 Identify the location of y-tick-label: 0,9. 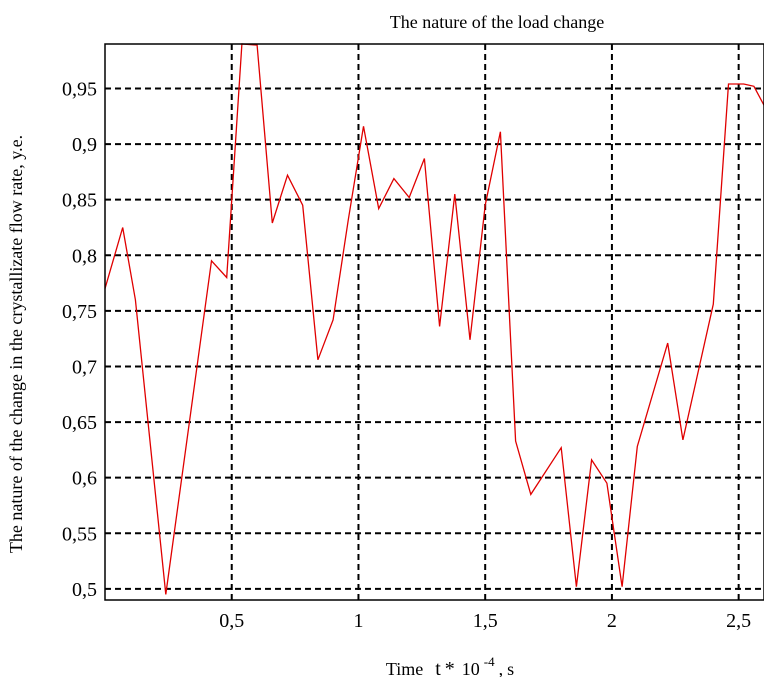
(84, 145).